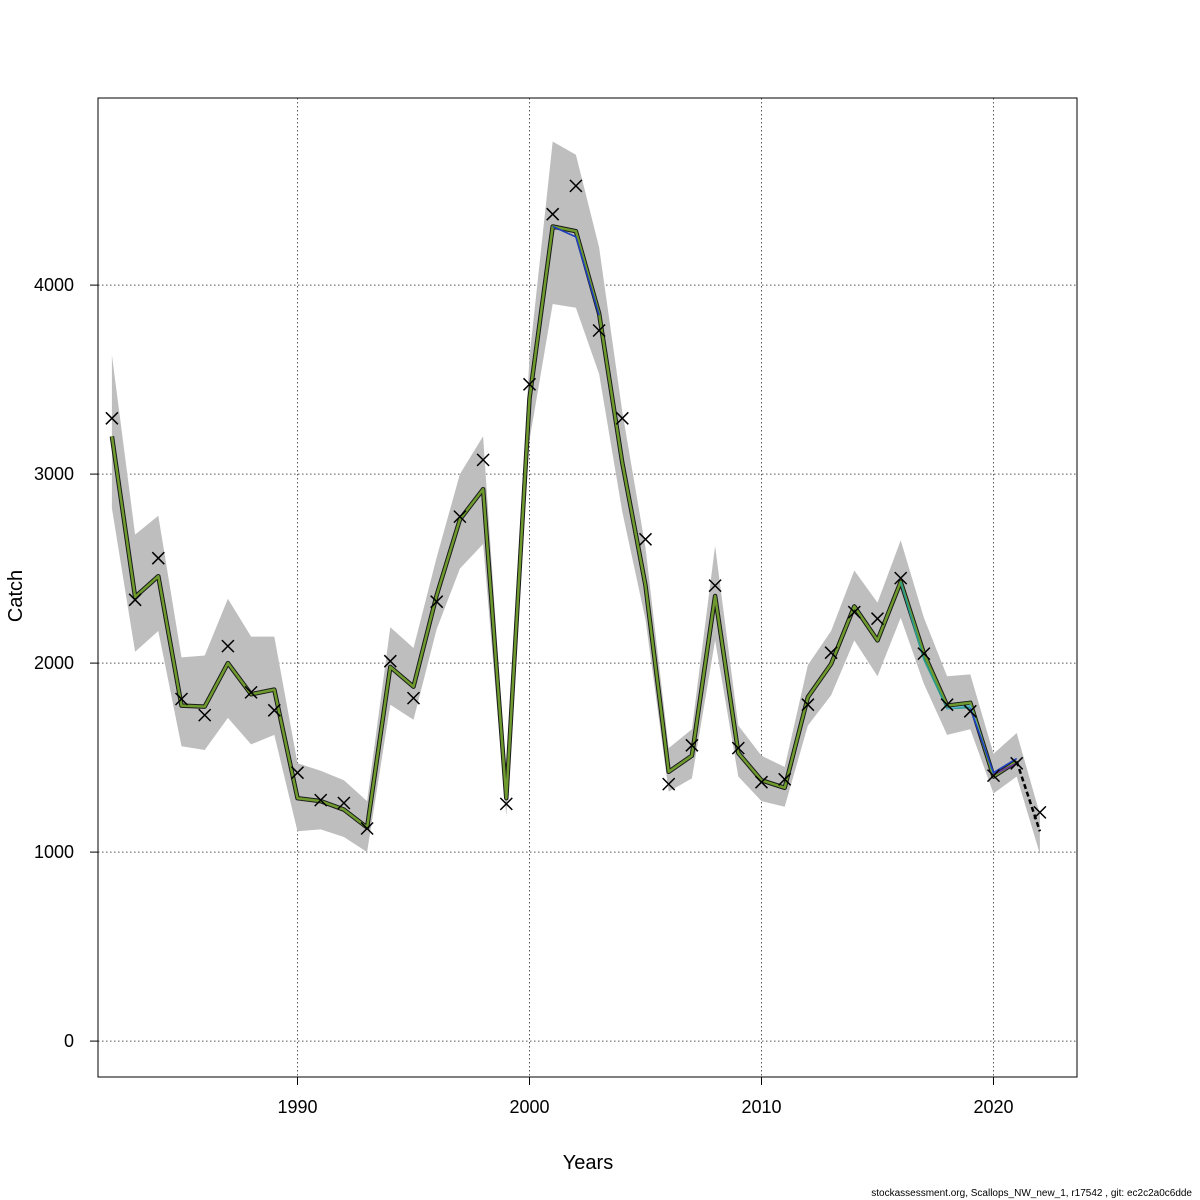 The image size is (1200, 1200). Describe the element at coordinates (588, 1163) in the screenshot. I see `x-axis-title: Years` at that location.